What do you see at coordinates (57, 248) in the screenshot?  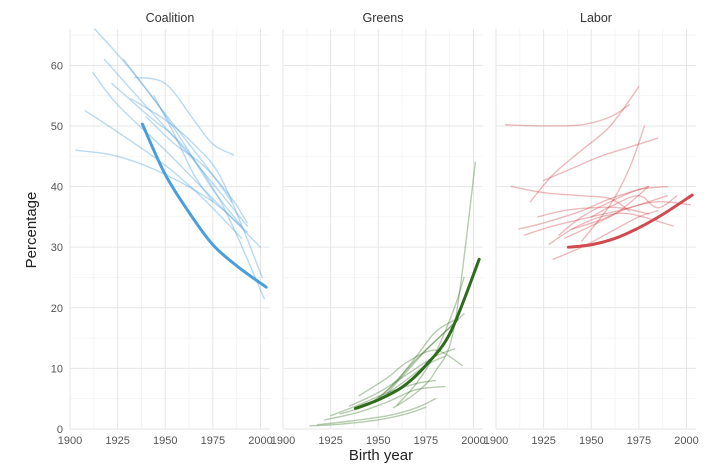 I see `y-tick-label: 30` at bounding box center [57, 248].